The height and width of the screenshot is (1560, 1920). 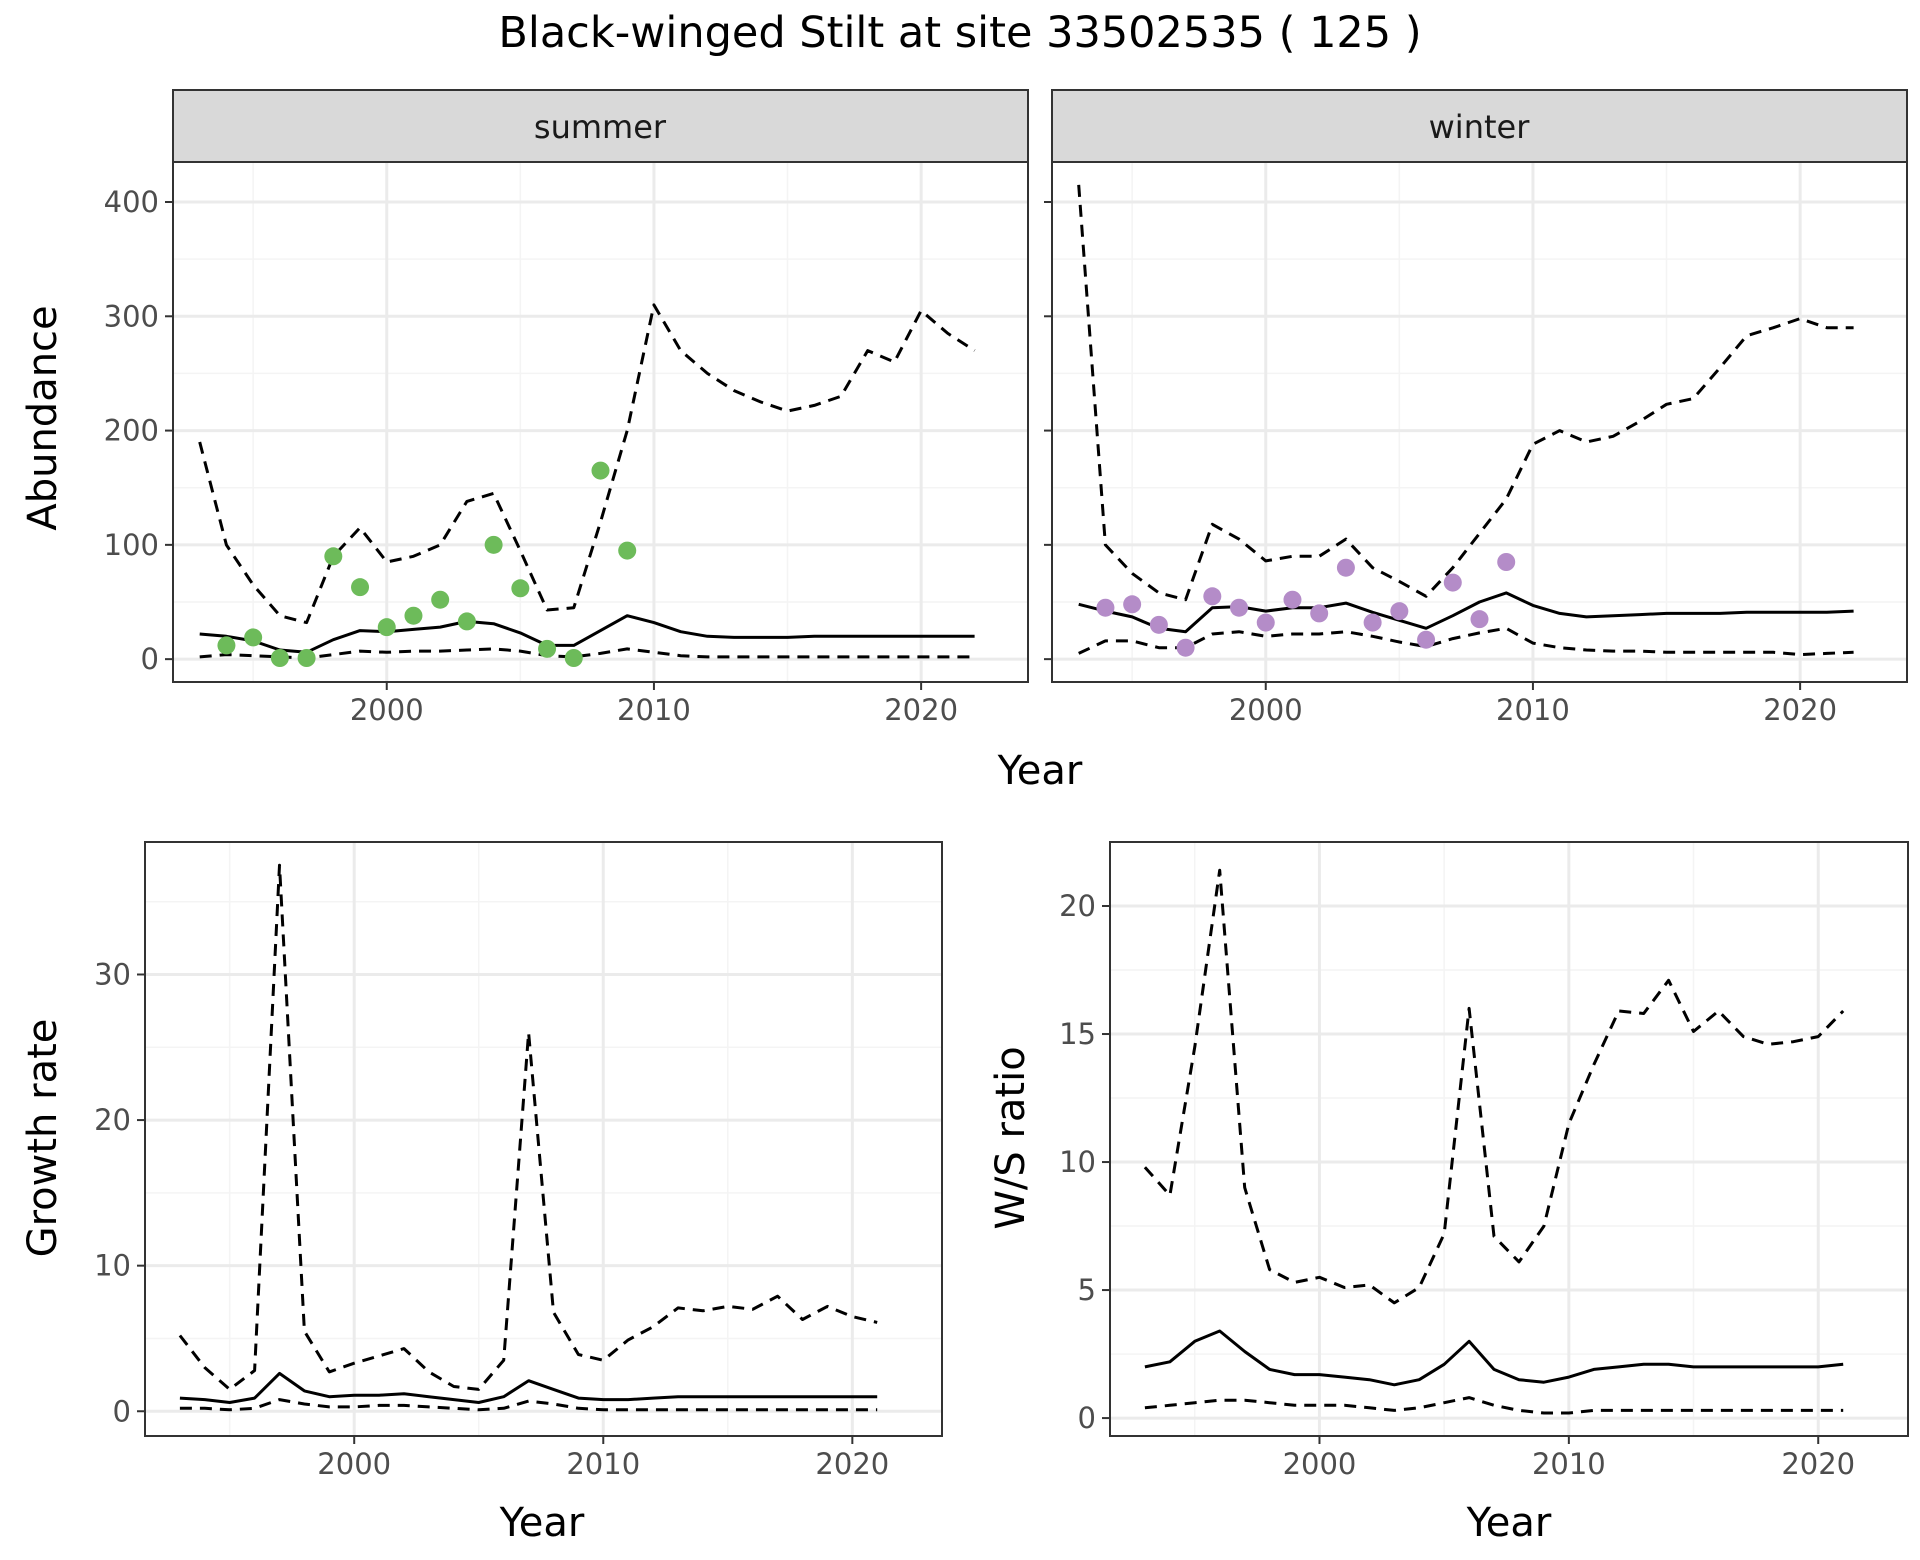 What do you see at coordinates (1040, 771) in the screenshot?
I see `top-x-axis-title: Year` at bounding box center [1040, 771].